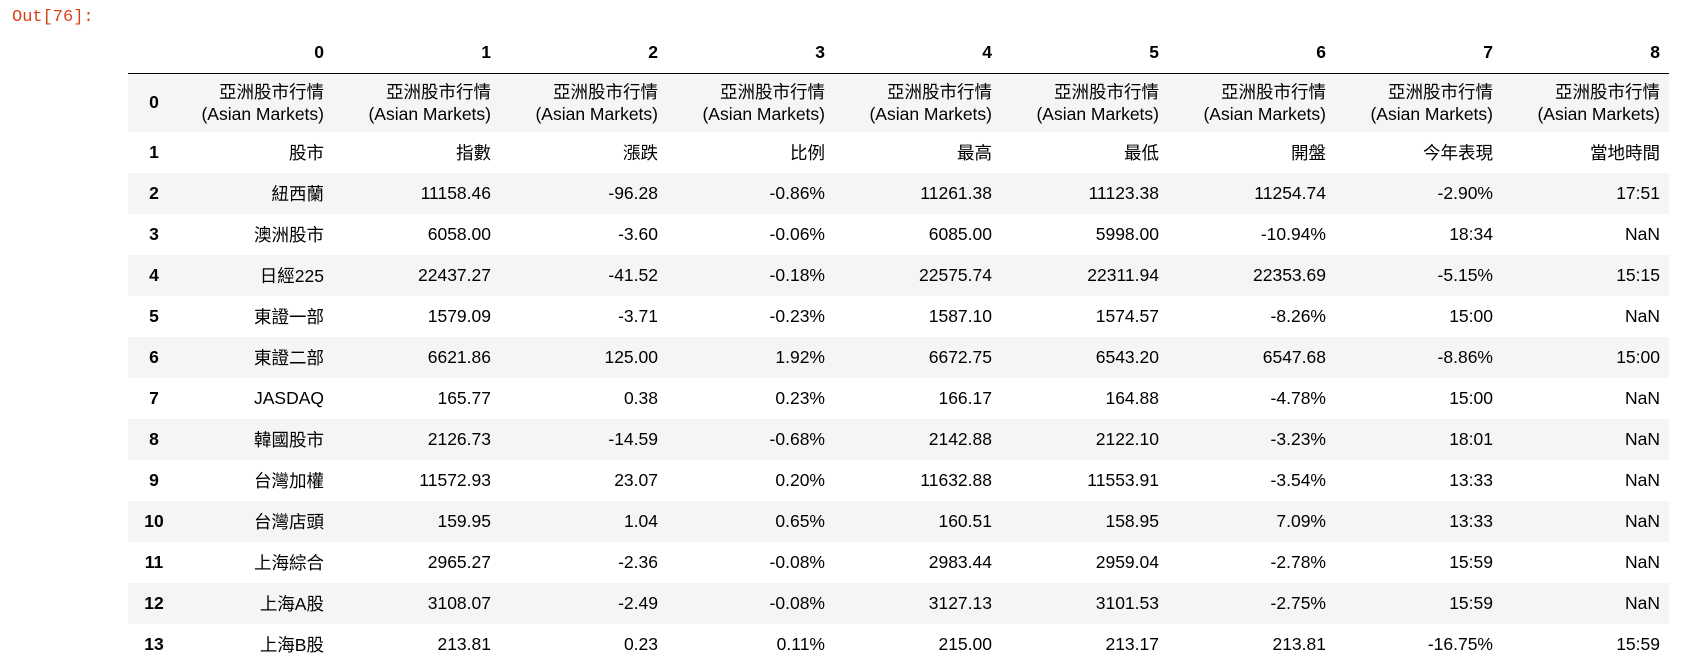 Image resolution: width=1699 pixels, height=665 pixels. What do you see at coordinates (1127, 561) in the screenshot?
I see `table-cell: 2959.04` at bounding box center [1127, 561].